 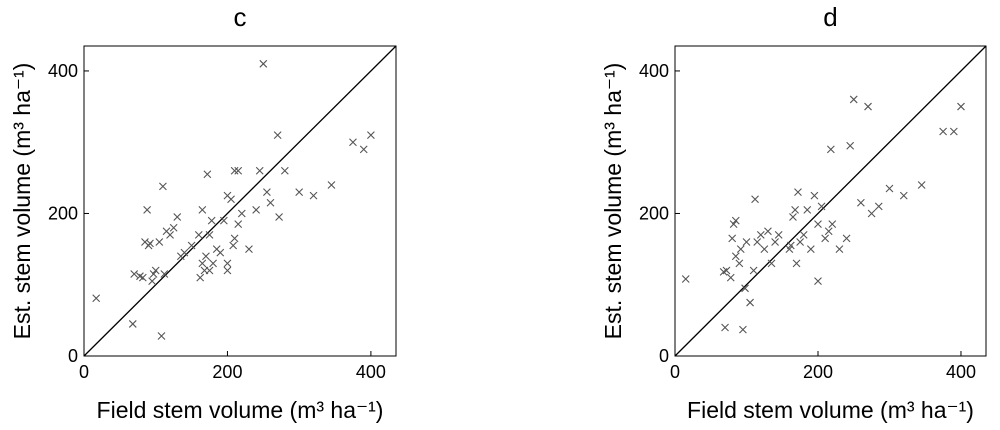 I want to click on chart-title: d, so click(x=830, y=17).